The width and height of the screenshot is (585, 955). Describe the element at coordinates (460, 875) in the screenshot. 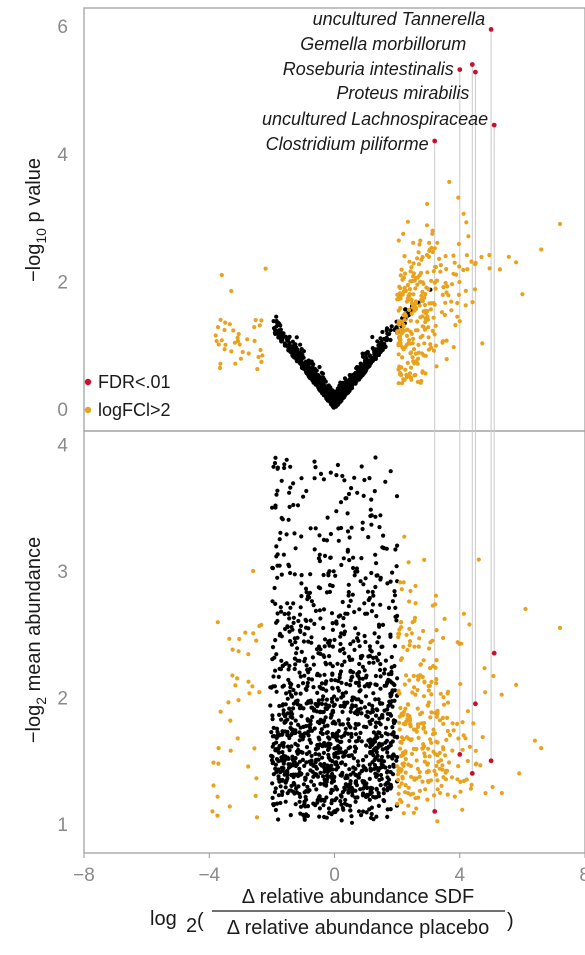

I see `x-tick-label: 4` at that location.